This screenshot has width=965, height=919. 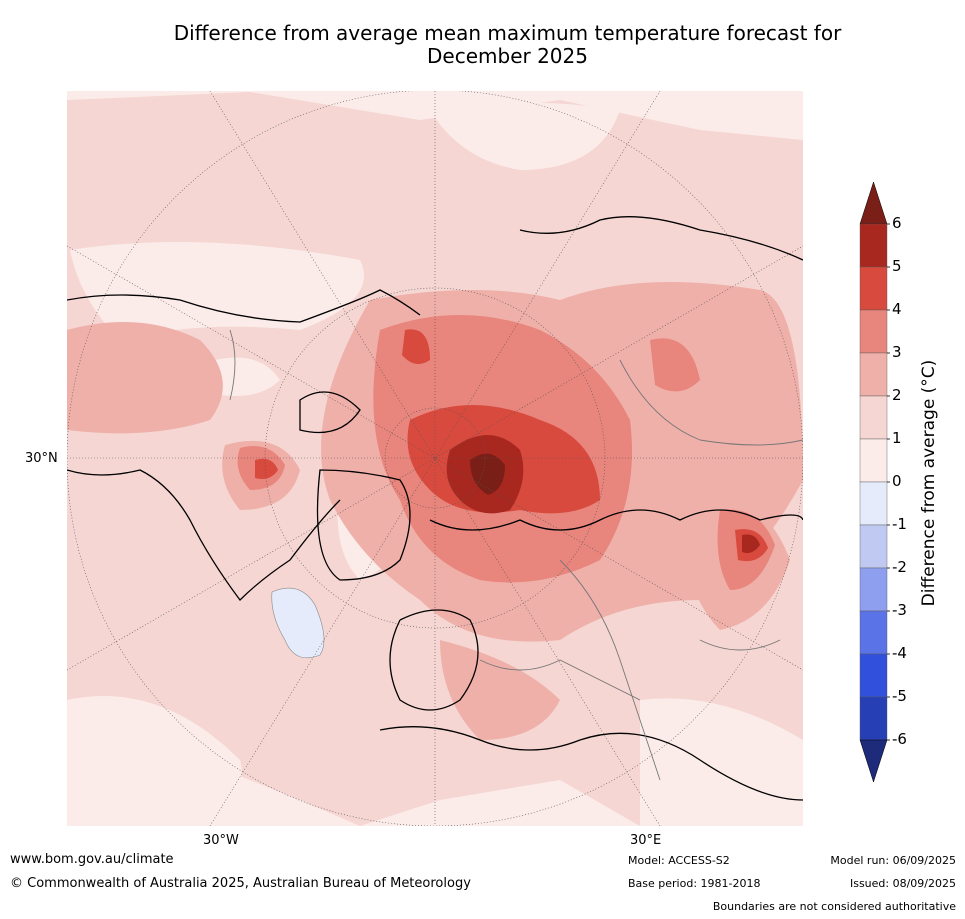 What do you see at coordinates (873, 203) in the screenshot?
I see `colorbar-over-arrow` at bounding box center [873, 203].